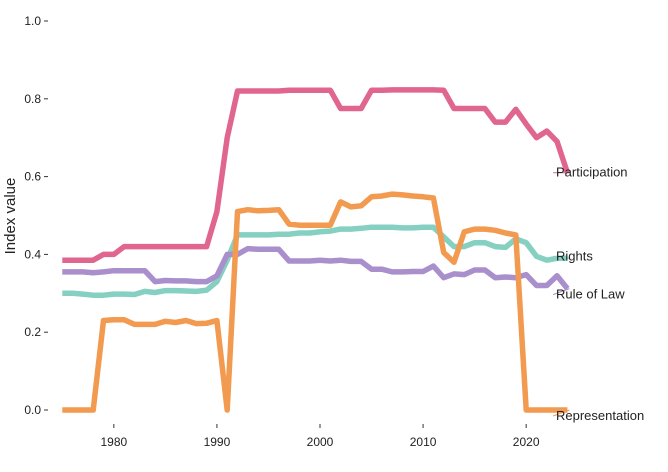  What do you see at coordinates (600, 415) in the screenshot?
I see `series-label: Representation` at bounding box center [600, 415].